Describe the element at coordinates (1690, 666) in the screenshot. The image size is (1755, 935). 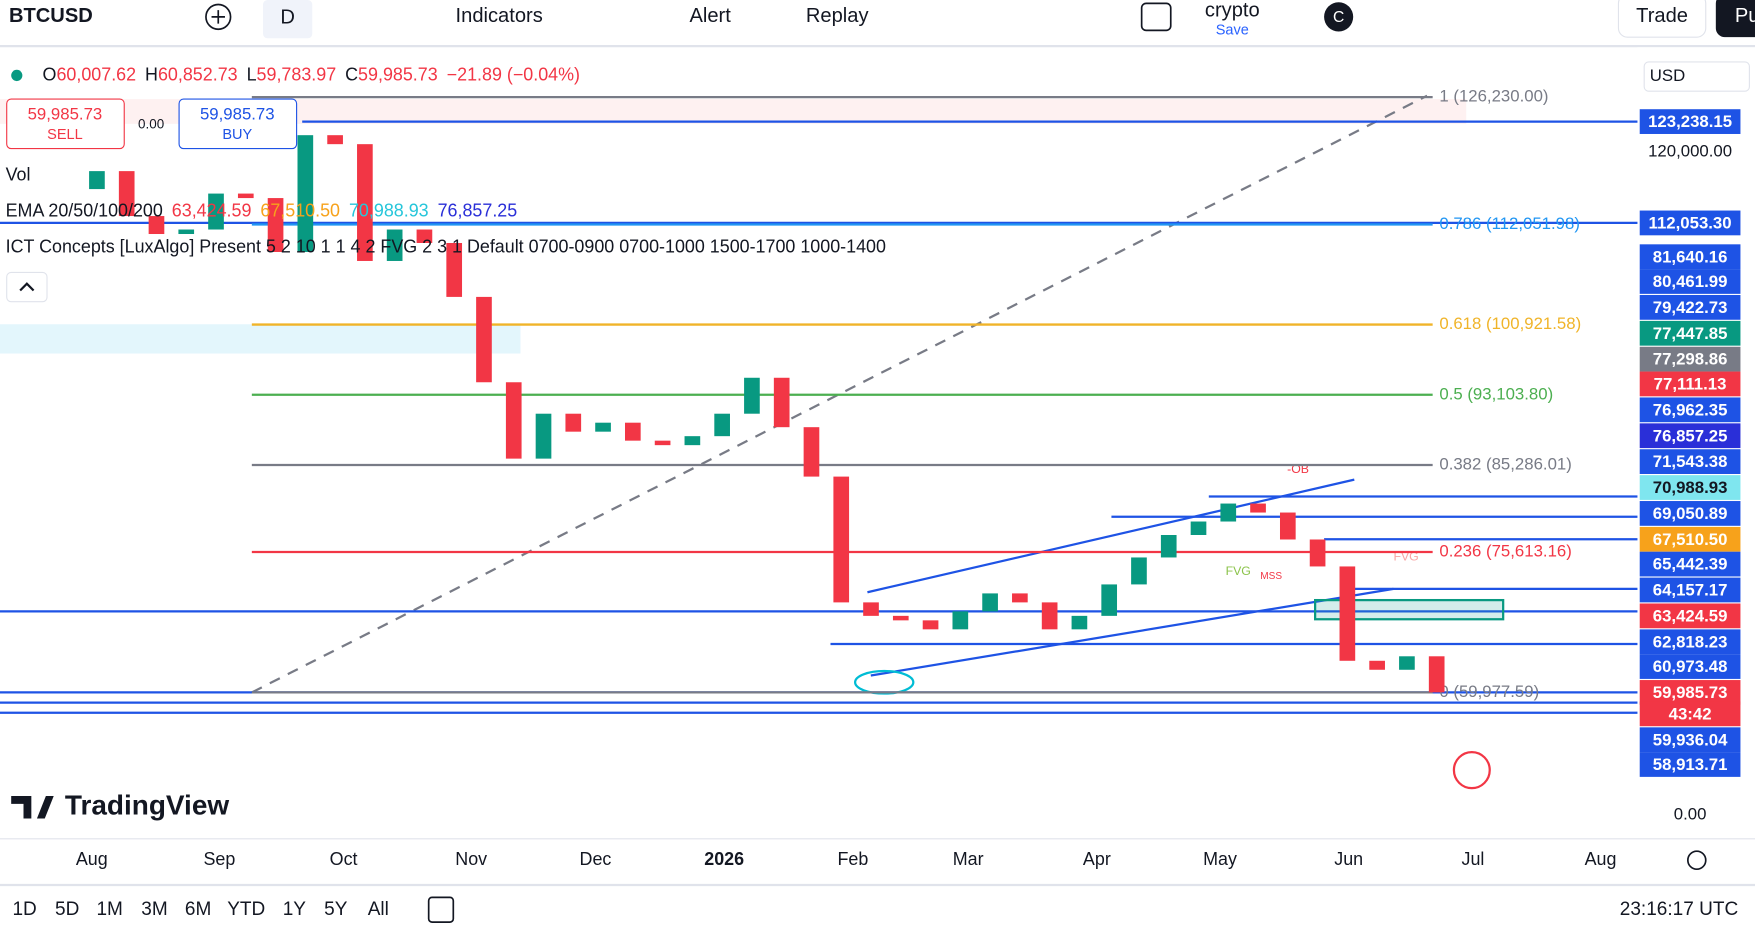
I see `price-label: 60,973.48` at that location.